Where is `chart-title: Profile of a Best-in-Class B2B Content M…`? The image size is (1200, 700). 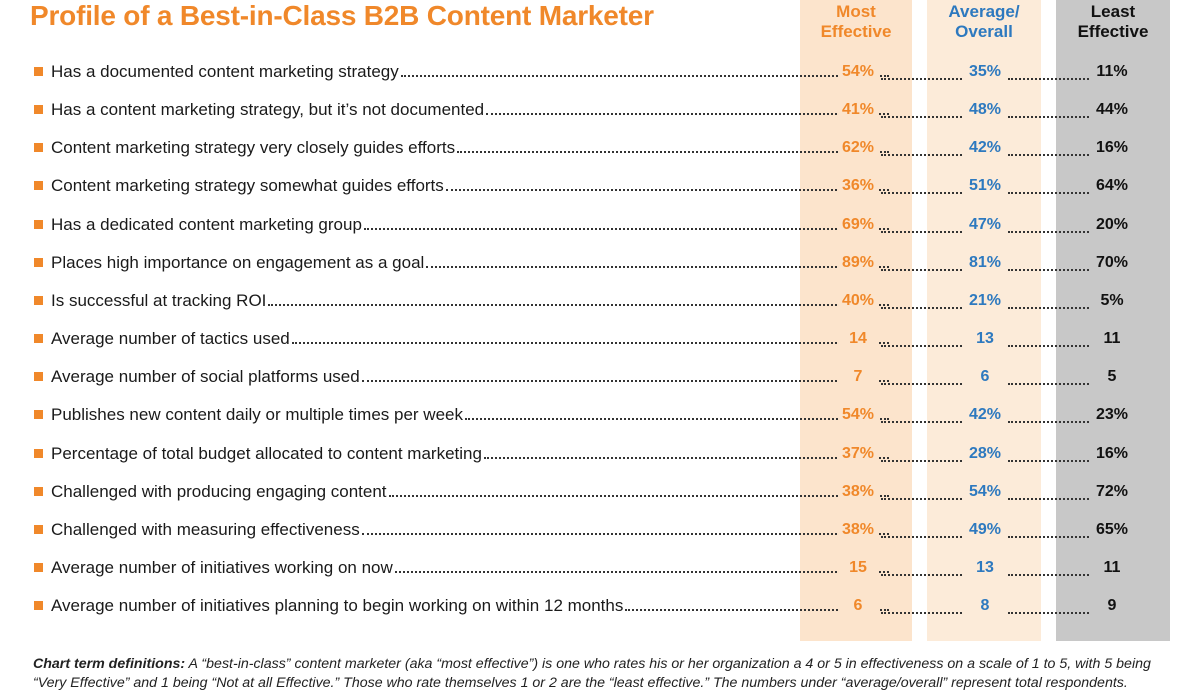 chart-title: Profile of a Best-in-Class B2B Content M… is located at coordinates (342, 15).